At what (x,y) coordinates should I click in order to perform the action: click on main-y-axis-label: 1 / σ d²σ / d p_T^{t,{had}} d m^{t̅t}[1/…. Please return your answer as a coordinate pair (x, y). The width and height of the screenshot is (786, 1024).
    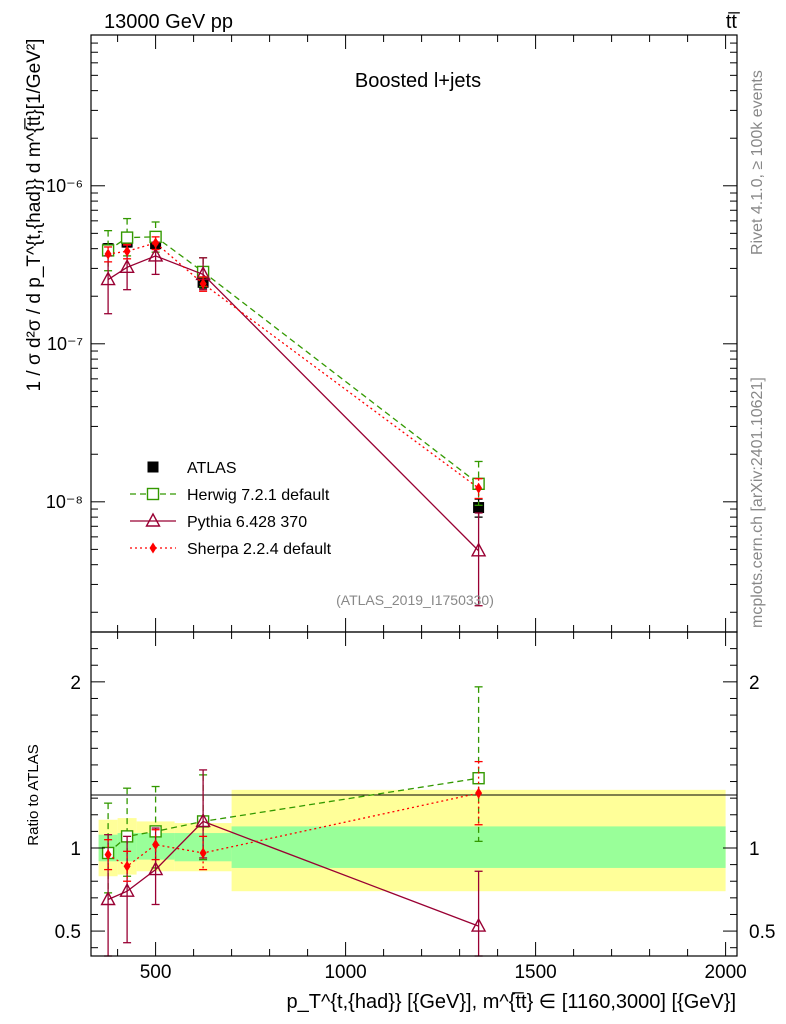
    Looking at the image, I should click on (34, 215).